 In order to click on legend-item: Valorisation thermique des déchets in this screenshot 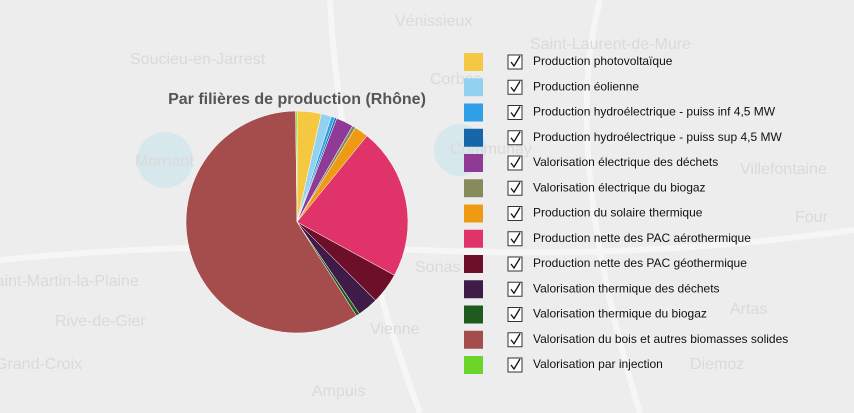, I will do `click(592, 289)`.